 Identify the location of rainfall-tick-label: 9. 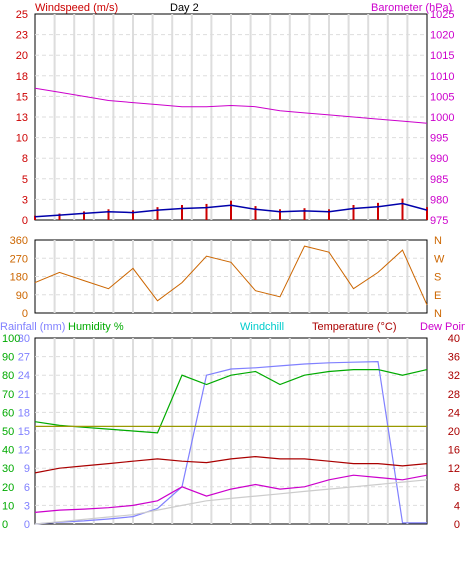
(27, 469).